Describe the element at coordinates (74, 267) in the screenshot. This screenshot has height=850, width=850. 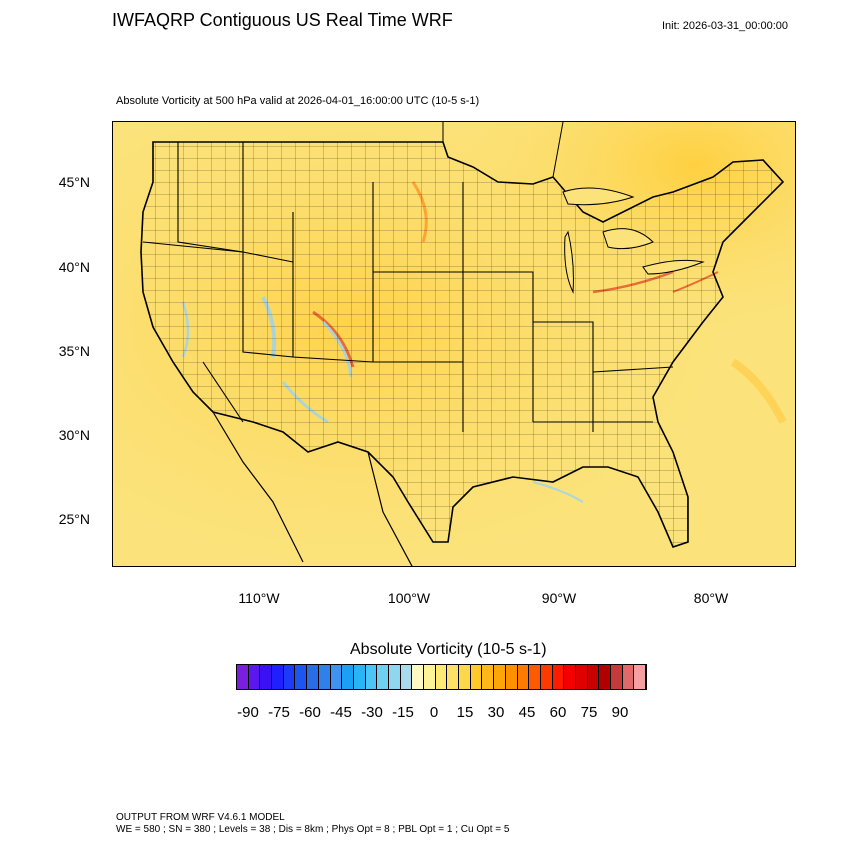
I see `lat-label-40: 40°N` at that location.